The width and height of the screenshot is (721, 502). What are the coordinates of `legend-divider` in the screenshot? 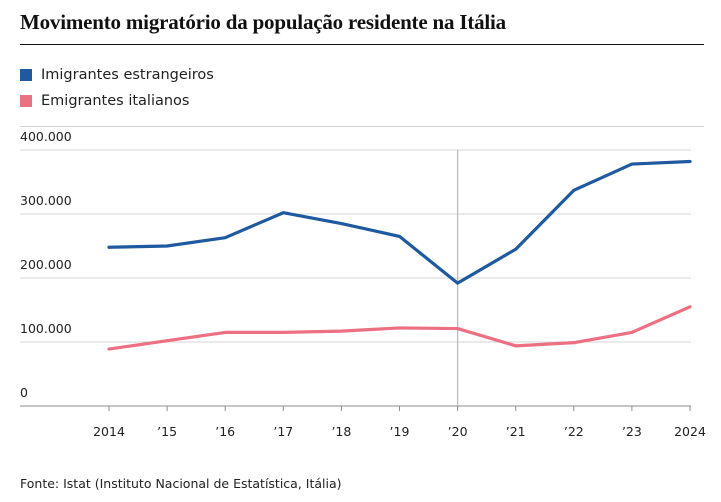 It's located at (362, 126).